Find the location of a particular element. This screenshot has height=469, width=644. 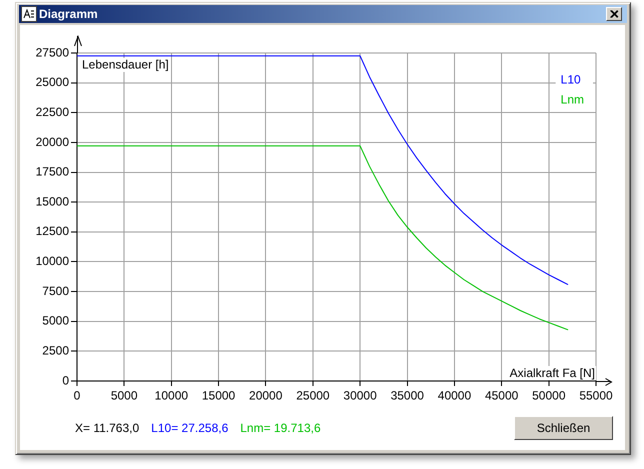

x-tick-label: 50000 is located at coordinates (549, 395).